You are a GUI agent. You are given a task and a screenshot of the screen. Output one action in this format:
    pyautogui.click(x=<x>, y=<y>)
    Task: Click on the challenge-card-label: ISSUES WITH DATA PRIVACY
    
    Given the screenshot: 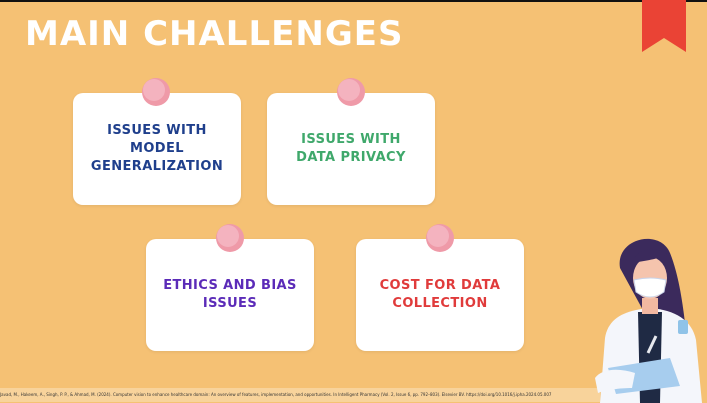 What is the action you would take?
    pyautogui.click(x=351, y=149)
    